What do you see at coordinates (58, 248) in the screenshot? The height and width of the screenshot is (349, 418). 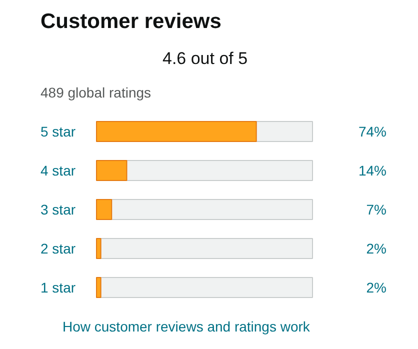 I see `y-tick-label: 2 star` at bounding box center [58, 248].